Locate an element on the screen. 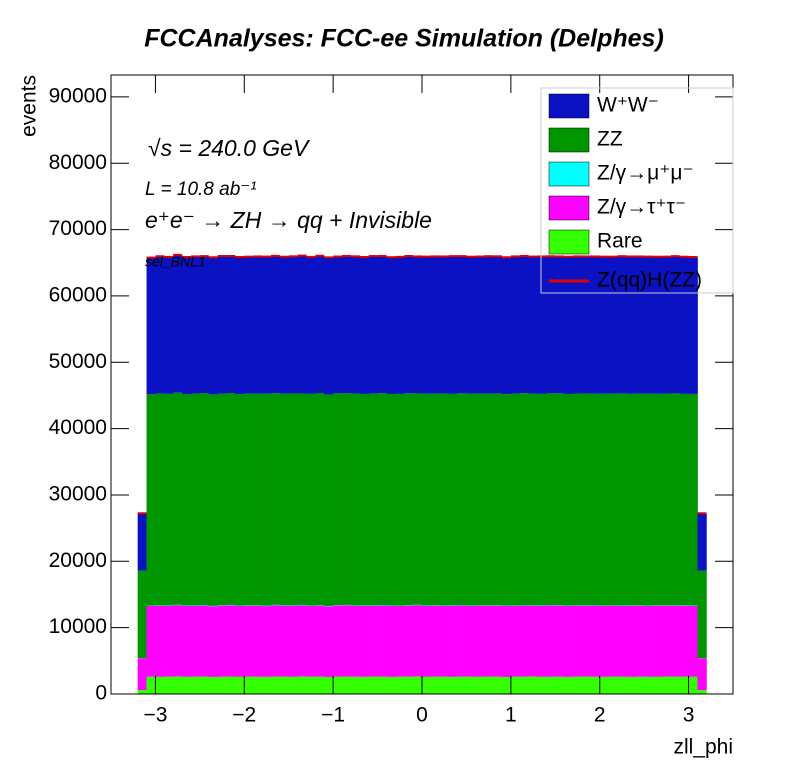 This screenshot has height=772, width=796. x-tick-label: −2 is located at coordinates (244, 715).